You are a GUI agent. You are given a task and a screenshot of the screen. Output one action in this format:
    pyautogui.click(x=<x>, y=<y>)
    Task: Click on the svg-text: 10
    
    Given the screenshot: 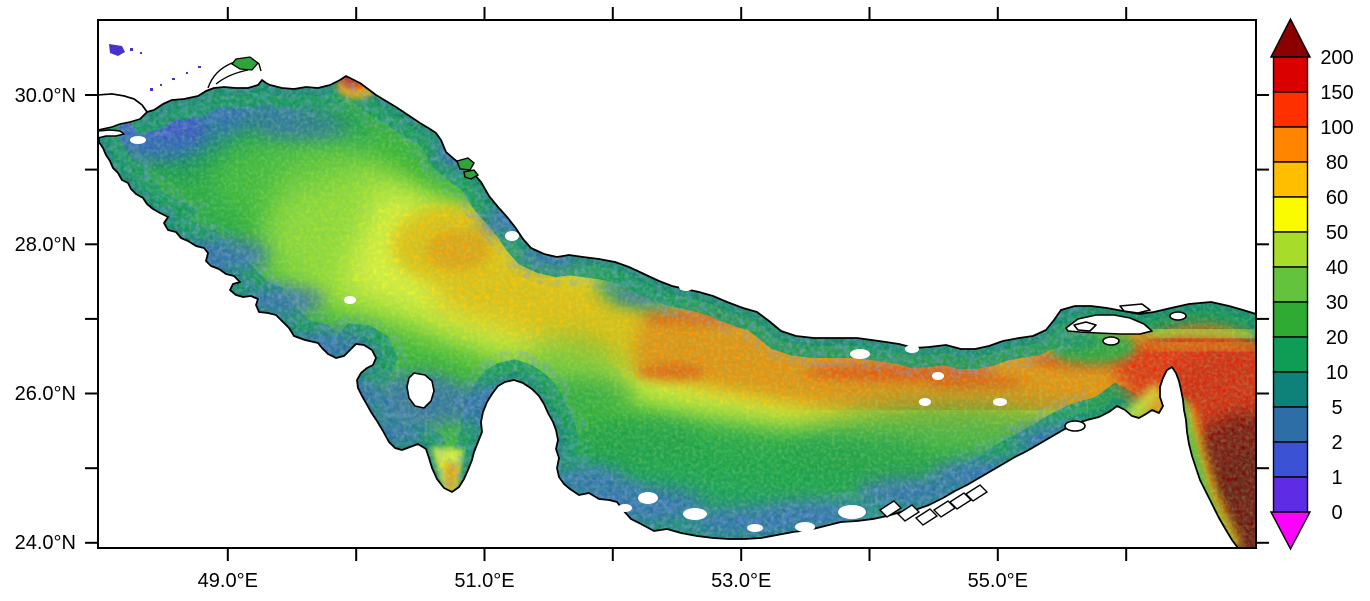 What is the action you would take?
    pyautogui.click(x=1337, y=373)
    